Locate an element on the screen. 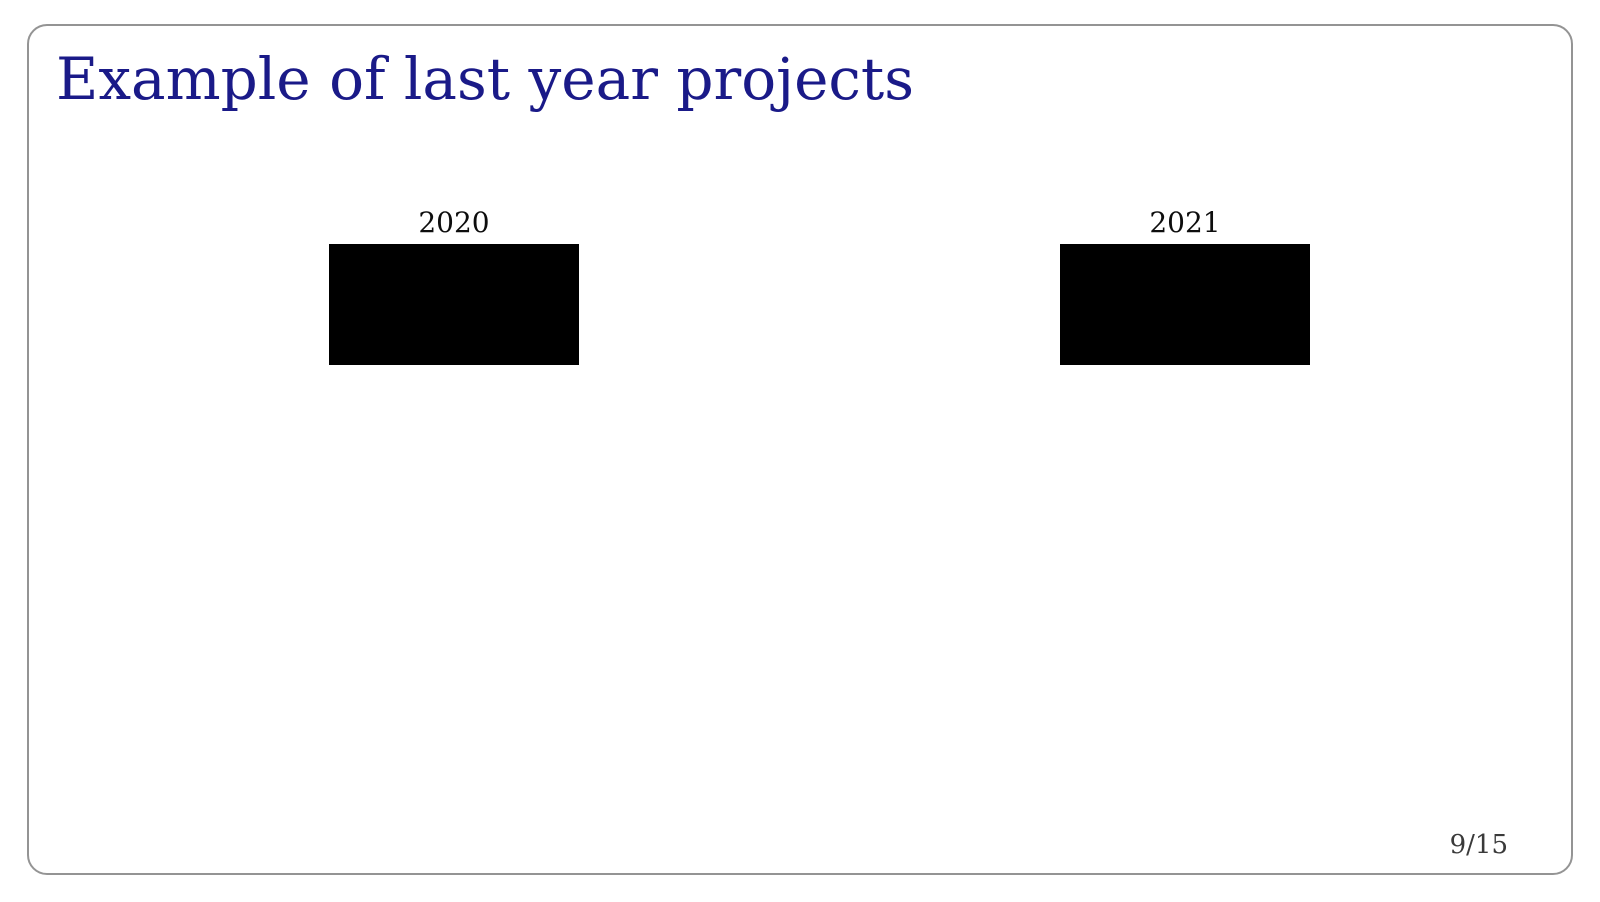 Image resolution: width=1600 pixels, height=902 pixels. page-number: 9/15 is located at coordinates (1478, 845).